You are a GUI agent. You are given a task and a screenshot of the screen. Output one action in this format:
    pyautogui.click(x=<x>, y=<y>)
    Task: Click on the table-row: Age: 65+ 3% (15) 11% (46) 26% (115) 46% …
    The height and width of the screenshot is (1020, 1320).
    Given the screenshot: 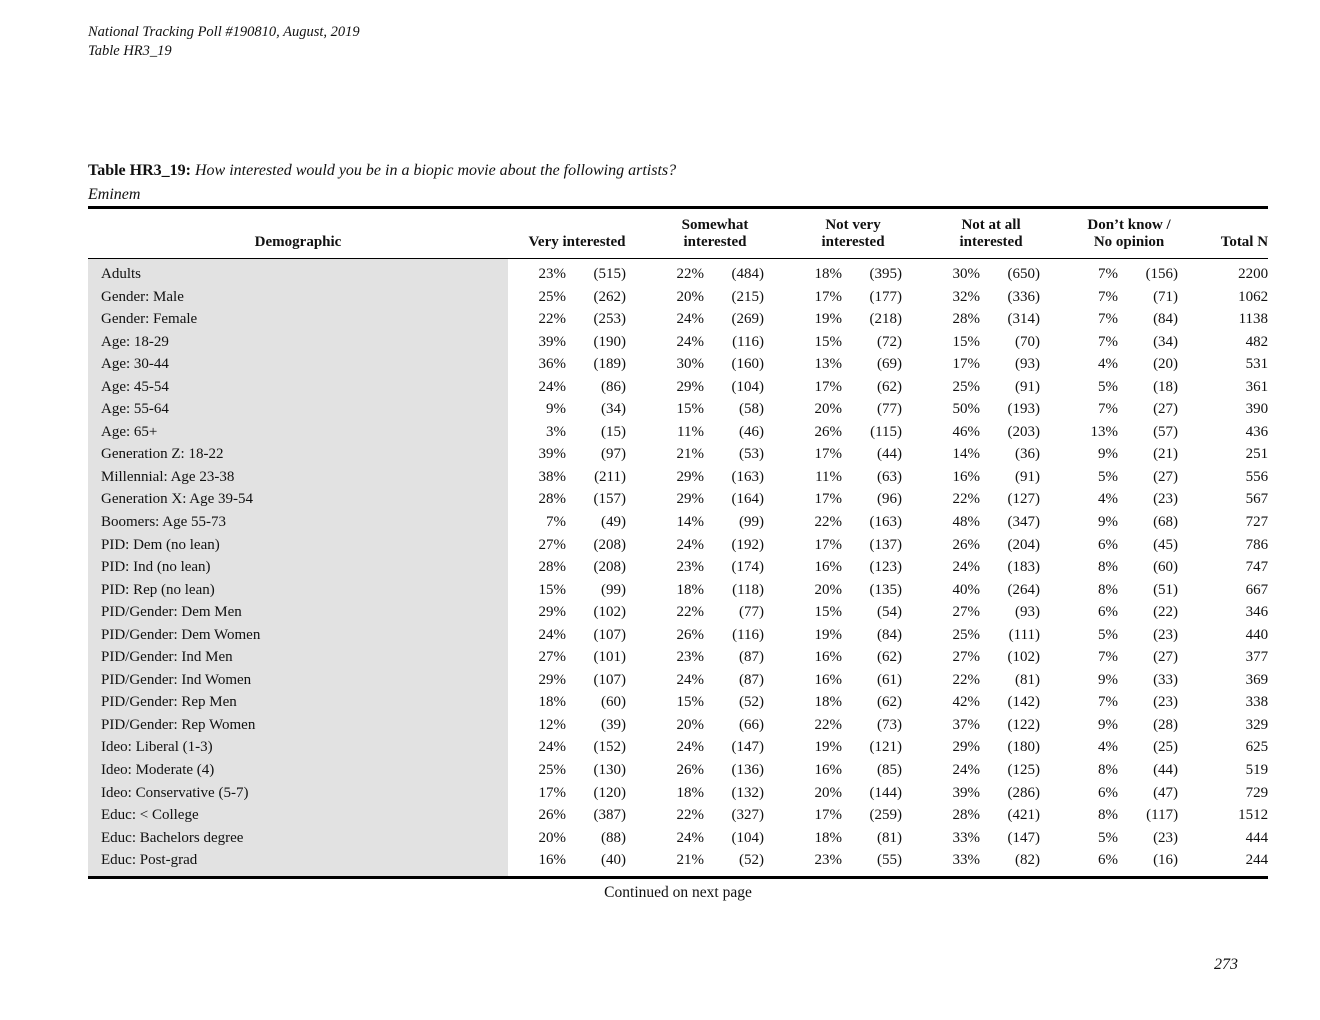 What is the action you would take?
    pyautogui.click(x=678, y=432)
    